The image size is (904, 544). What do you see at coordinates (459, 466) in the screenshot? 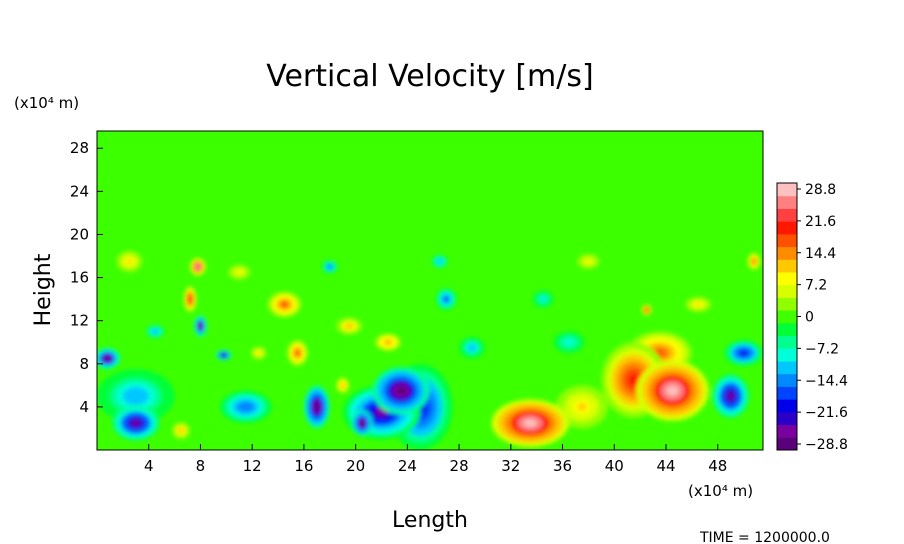
I see `x-tick-label: 28` at bounding box center [459, 466].